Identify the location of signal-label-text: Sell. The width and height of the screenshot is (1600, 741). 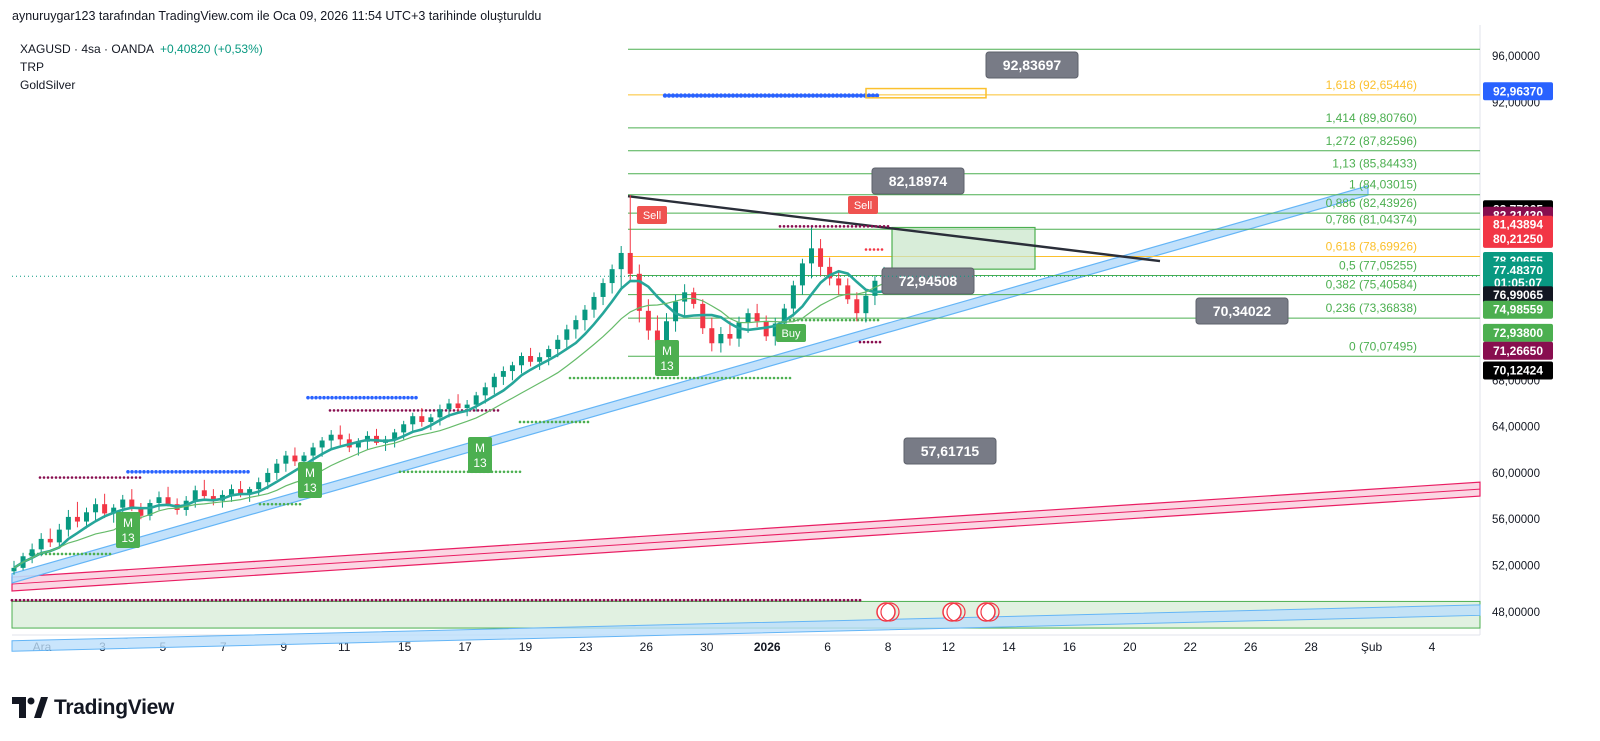
(863, 206).